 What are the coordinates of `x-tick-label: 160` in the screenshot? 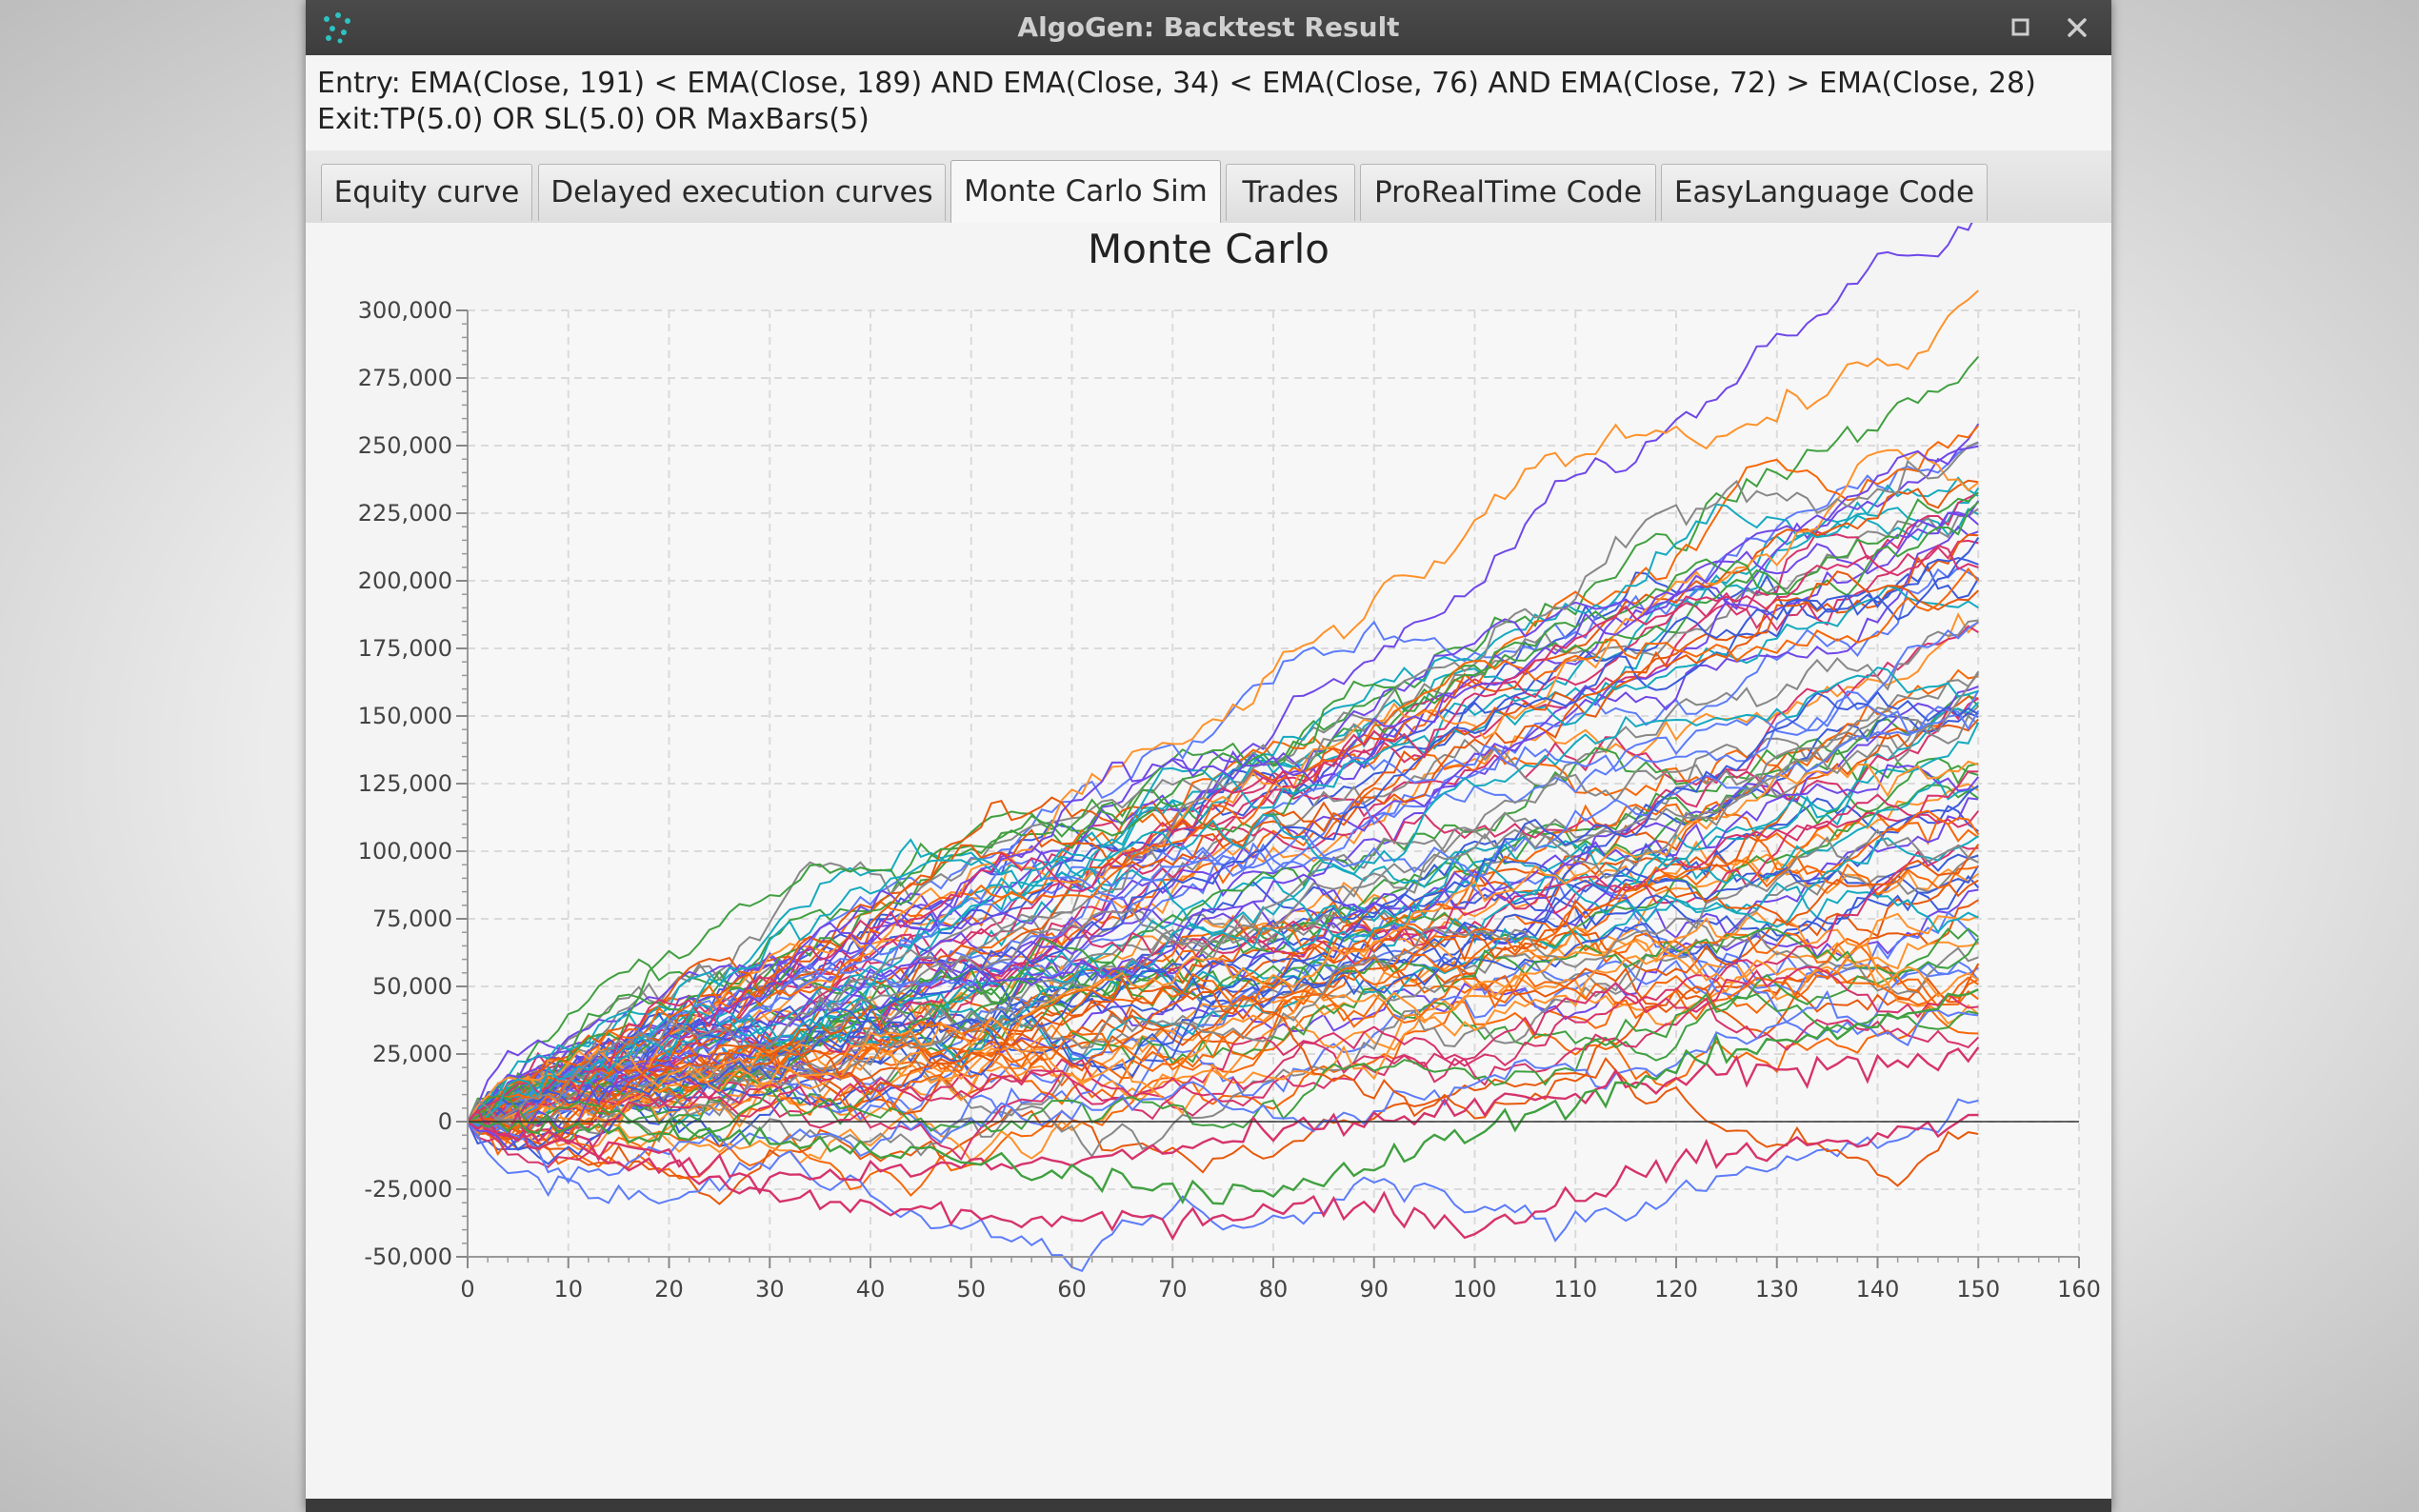 It's located at (2079, 1289).